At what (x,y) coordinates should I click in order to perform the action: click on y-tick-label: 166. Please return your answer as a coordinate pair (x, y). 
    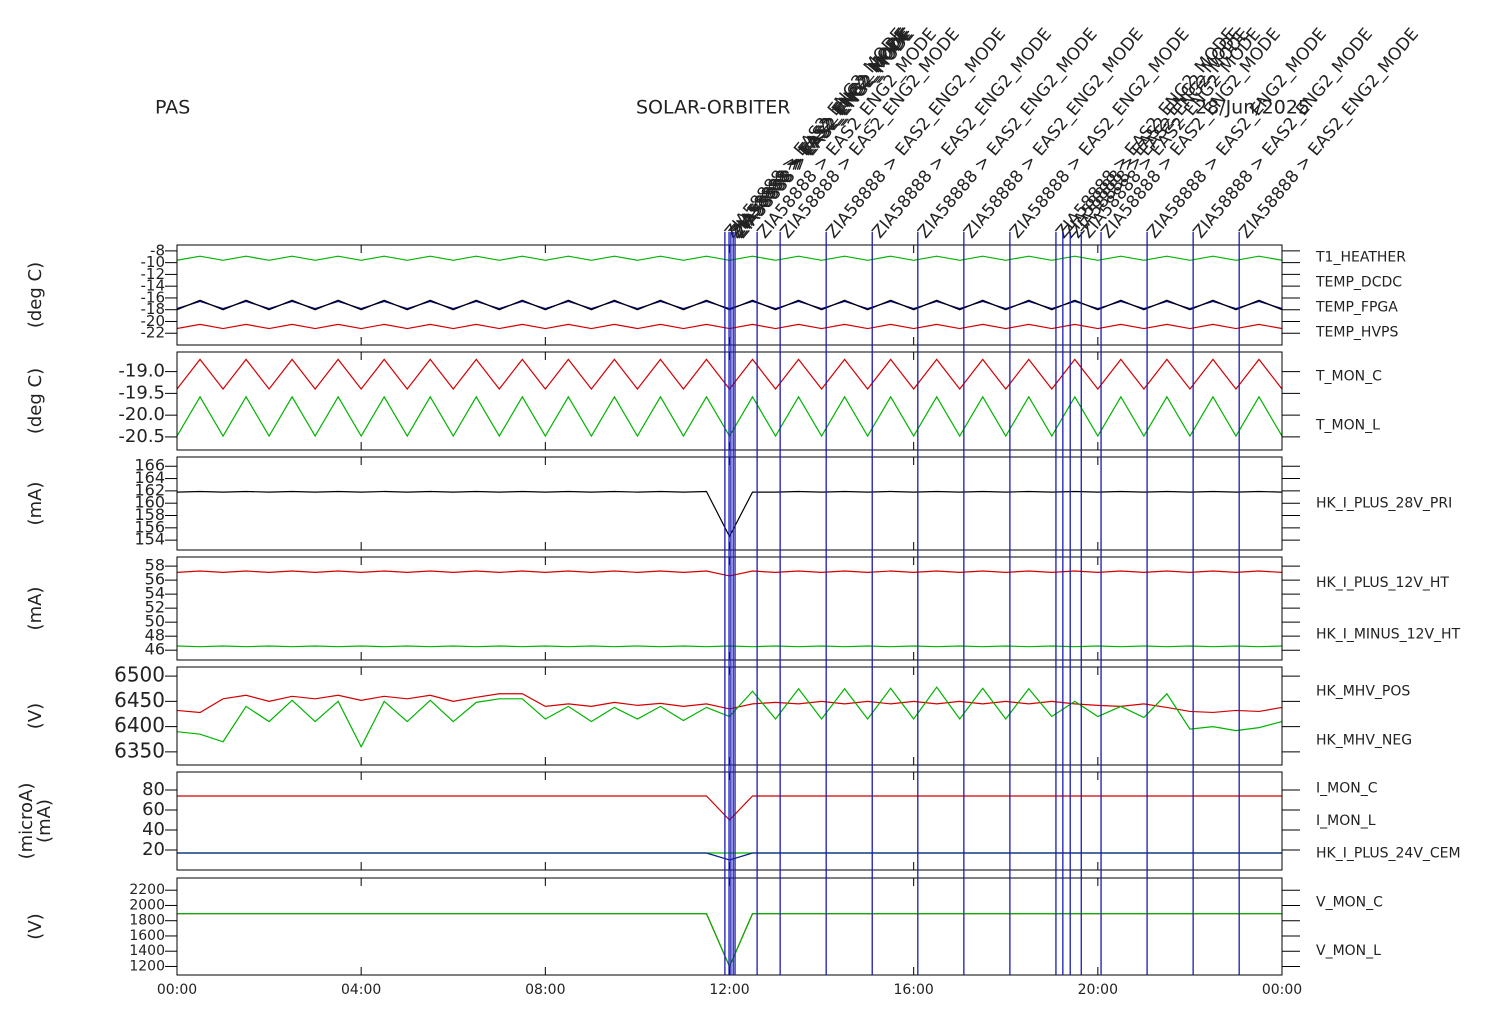
    Looking at the image, I should click on (149, 465).